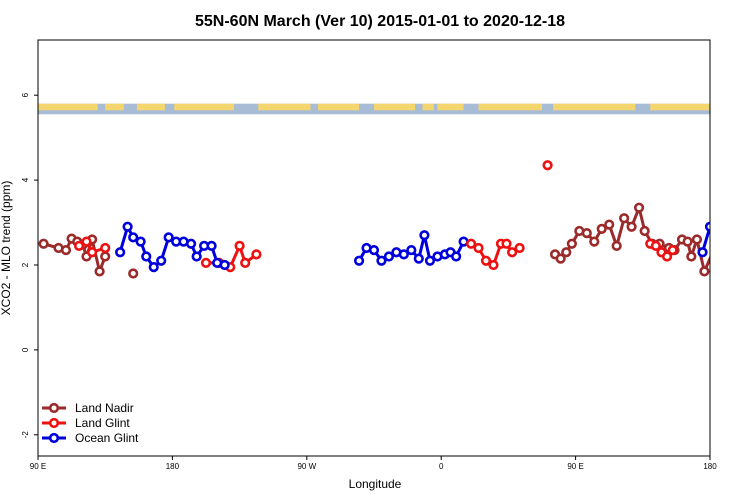  What do you see at coordinates (25, 349) in the screenshot?
I see `y-tick-label: 0` at bounding box center [25, 349].